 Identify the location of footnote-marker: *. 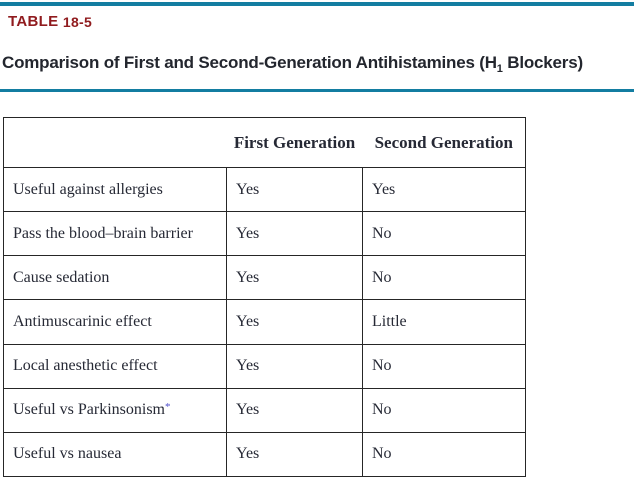
(168, 407).